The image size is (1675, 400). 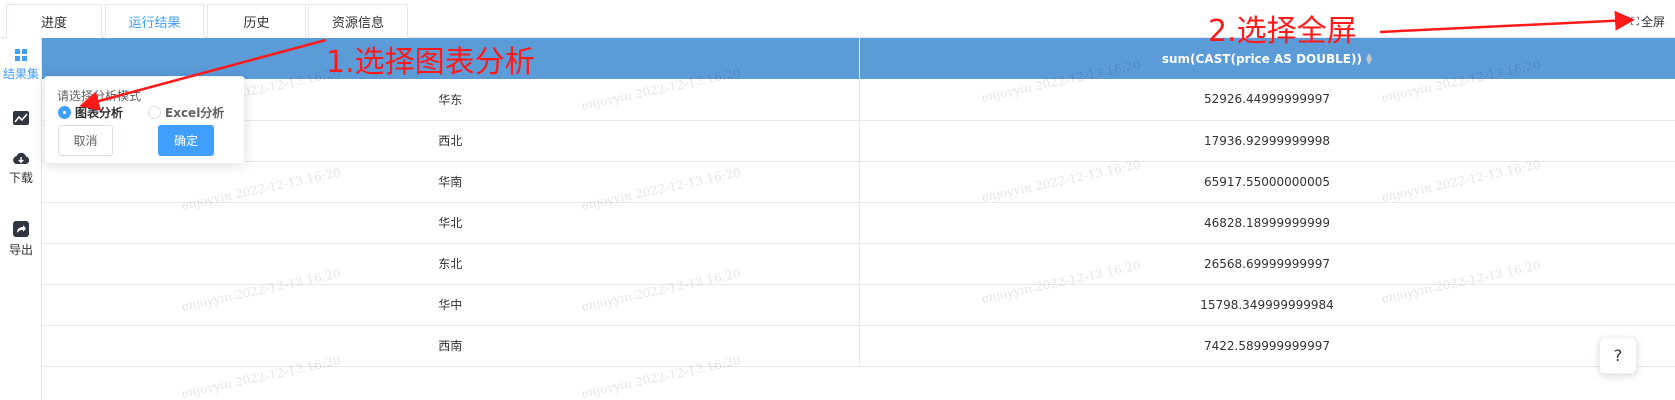 What do you see at coordinates (20, 250) in the screenshot?
I see `sidebar-item-label: 导出` at bounding box center [20, 250].